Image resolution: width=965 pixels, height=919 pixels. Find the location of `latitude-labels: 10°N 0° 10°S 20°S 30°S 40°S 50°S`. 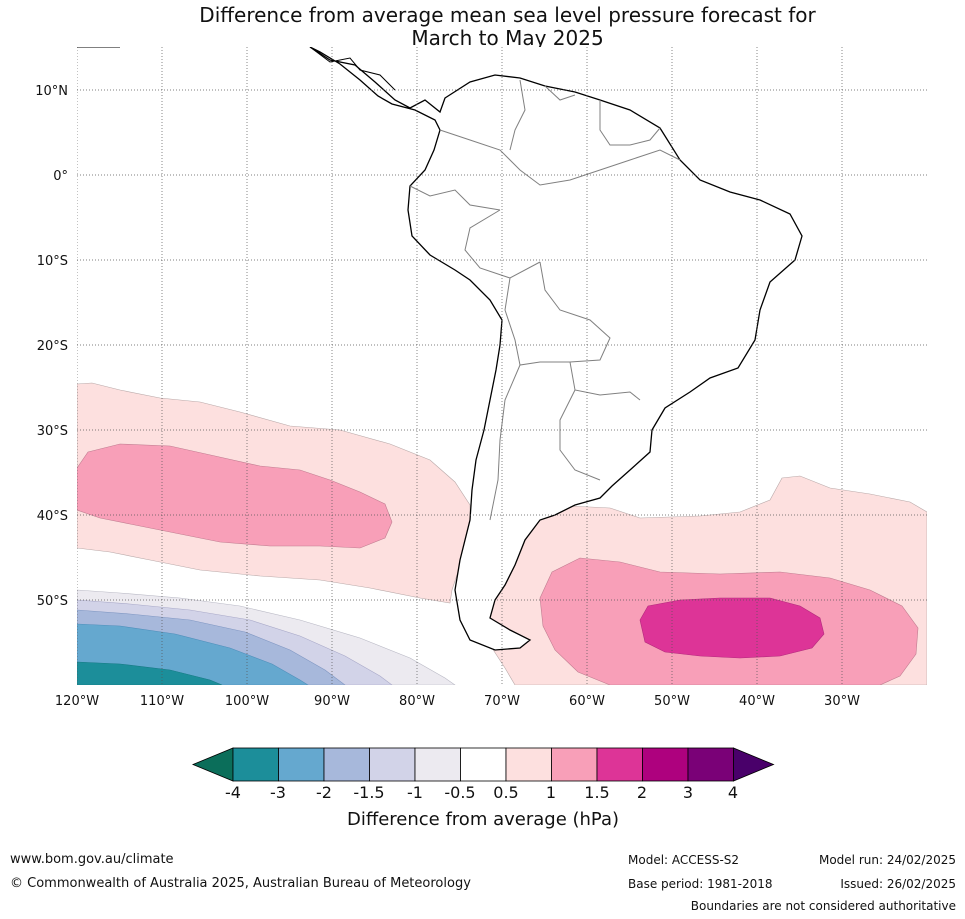

latitude-labels: 10°N 0° 10°S 20°S 30°S 40°S 50°S is located at coordinates (51, 346).